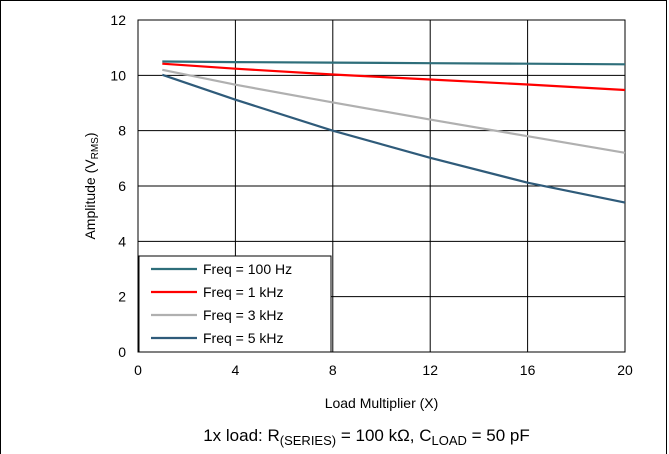  Describe the element at coordinates (528, 370) in the screenshot. I see `x-tick-label: 16` at that location.